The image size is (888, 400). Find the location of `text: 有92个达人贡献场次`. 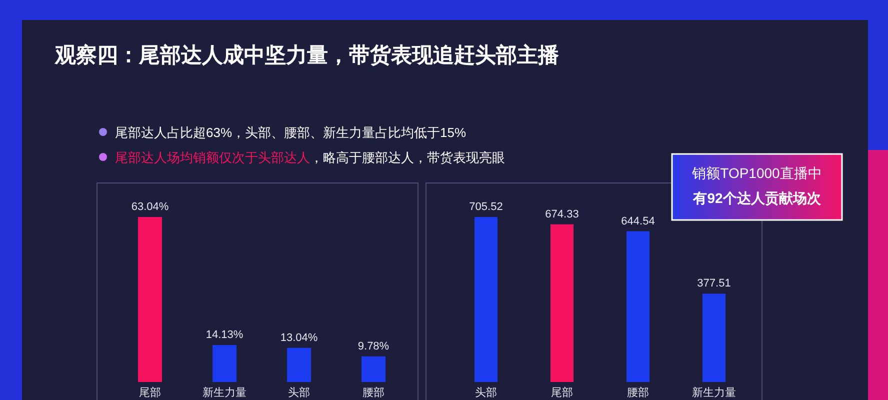

text: 有92个达人贡献场次 is located at coordinates (757, 198).